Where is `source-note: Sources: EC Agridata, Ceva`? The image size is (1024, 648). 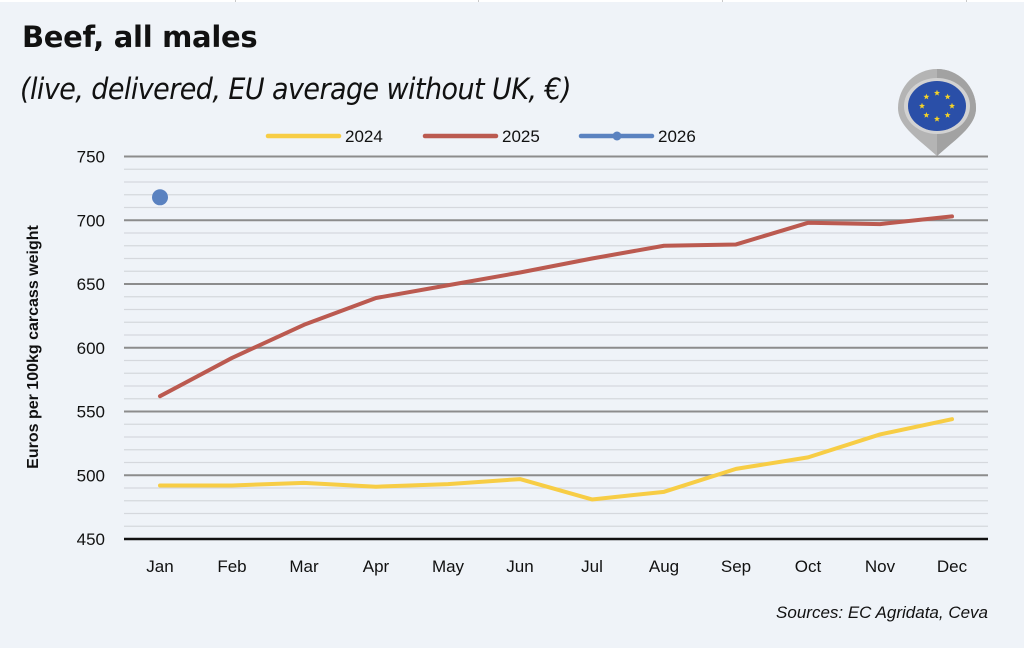 source-note: Sources: EC Agridata, Ceva is located at coordinates (882, 612).